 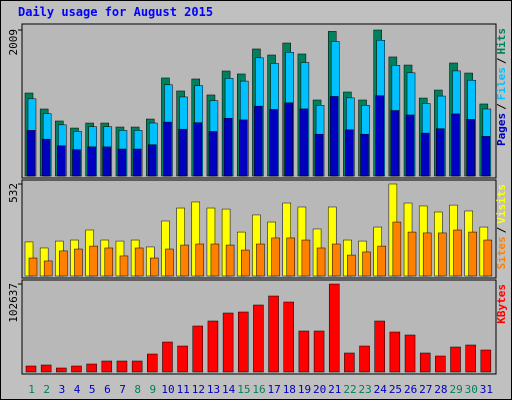 I want to click on x-tick-label: 12, so click(x=198, y=389).